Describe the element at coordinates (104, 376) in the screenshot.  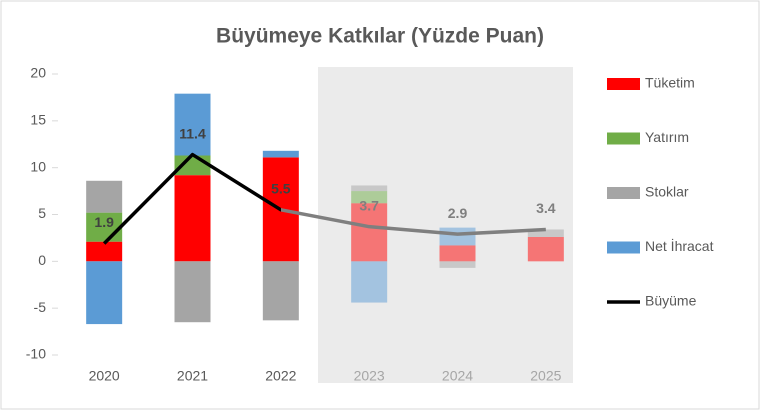
I see `x-tick-label: 2020` at that location.